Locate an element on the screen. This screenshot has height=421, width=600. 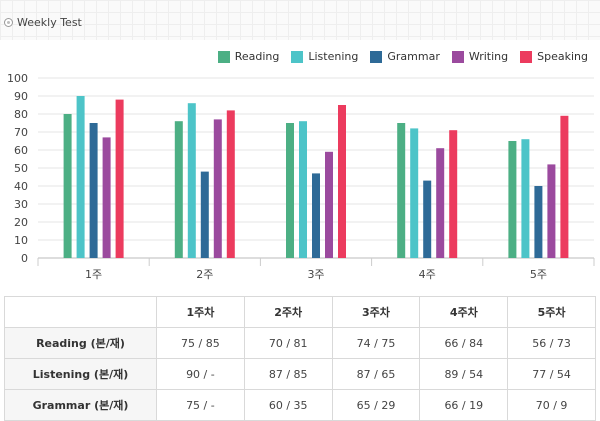
y-tick-label: 30 is located at coordinates (21, 204).